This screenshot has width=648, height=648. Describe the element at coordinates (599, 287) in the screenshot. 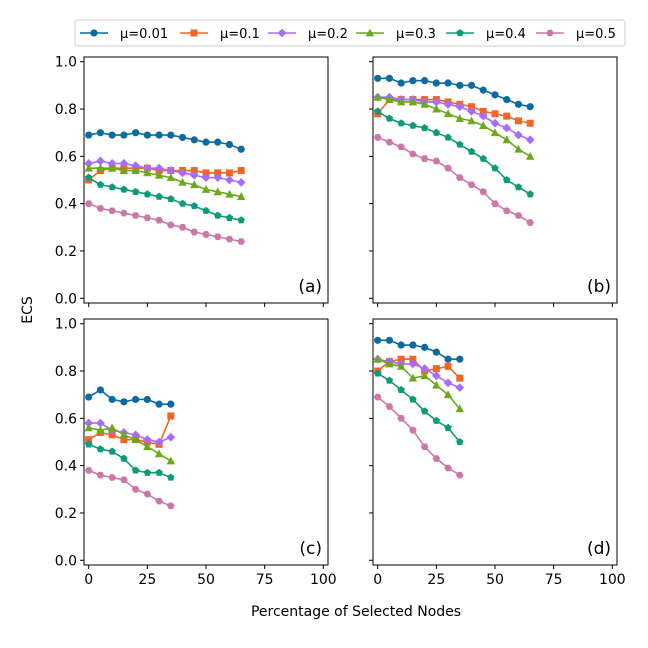

I see `panel-label: (b)` at that location.